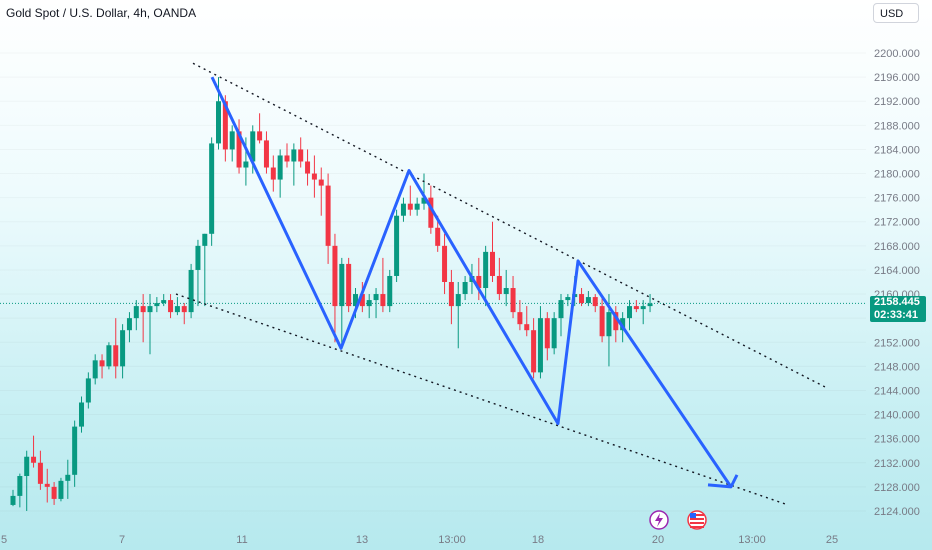 This screenshot has width=932, height=550. Describe the element at coordinates (896, 13) in the screenshot. I see `currency-button: USD` at that location.